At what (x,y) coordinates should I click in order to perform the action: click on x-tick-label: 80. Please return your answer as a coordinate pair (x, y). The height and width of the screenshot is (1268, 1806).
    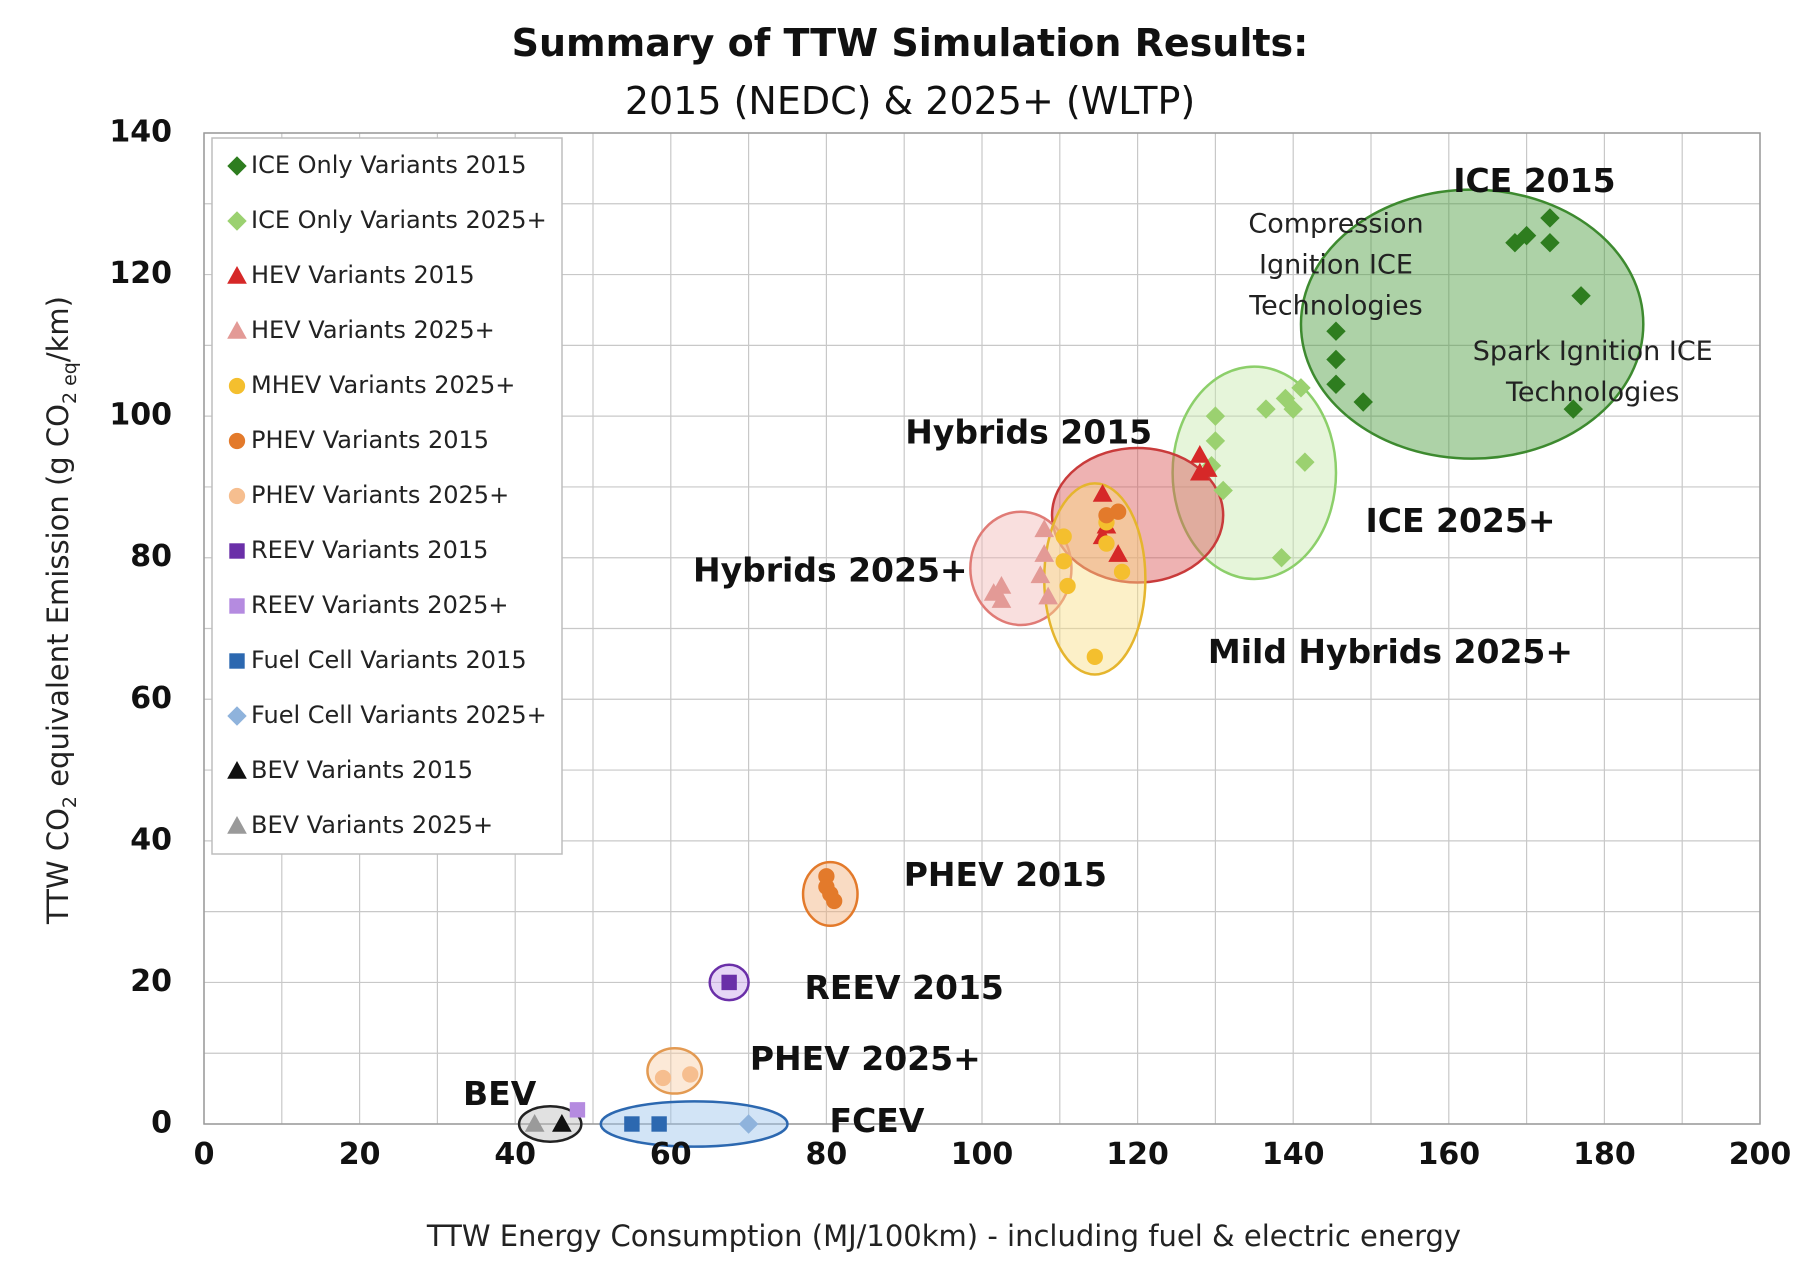
    Looking at the image, I should click on (827, 1154).